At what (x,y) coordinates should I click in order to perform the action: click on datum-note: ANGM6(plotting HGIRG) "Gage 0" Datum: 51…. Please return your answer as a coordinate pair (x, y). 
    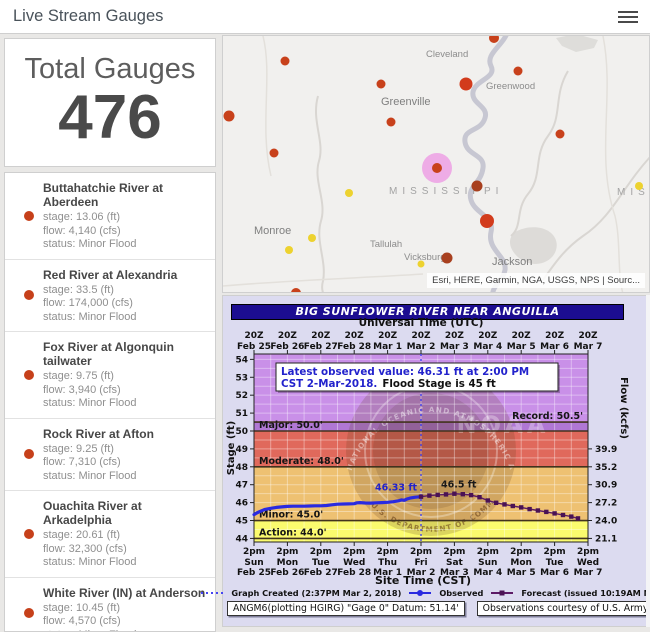
    Looking at the image, I should click on (346, 608).